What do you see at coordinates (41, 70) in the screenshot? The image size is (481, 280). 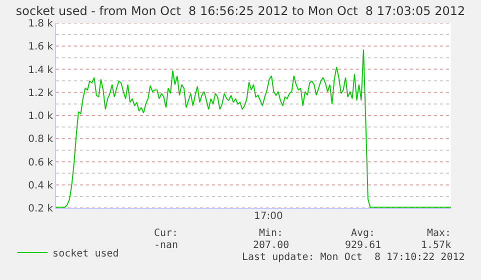 I see `y-tick-label: 1.4 k` at bounding box center [41, 70].